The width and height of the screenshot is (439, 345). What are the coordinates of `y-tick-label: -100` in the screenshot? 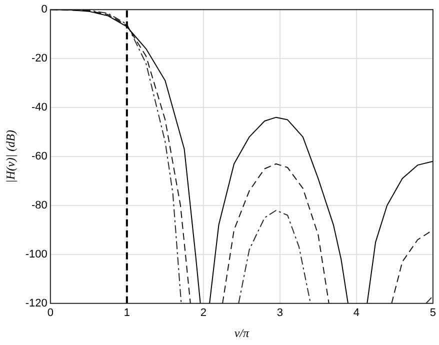 It's located at (36, 254).